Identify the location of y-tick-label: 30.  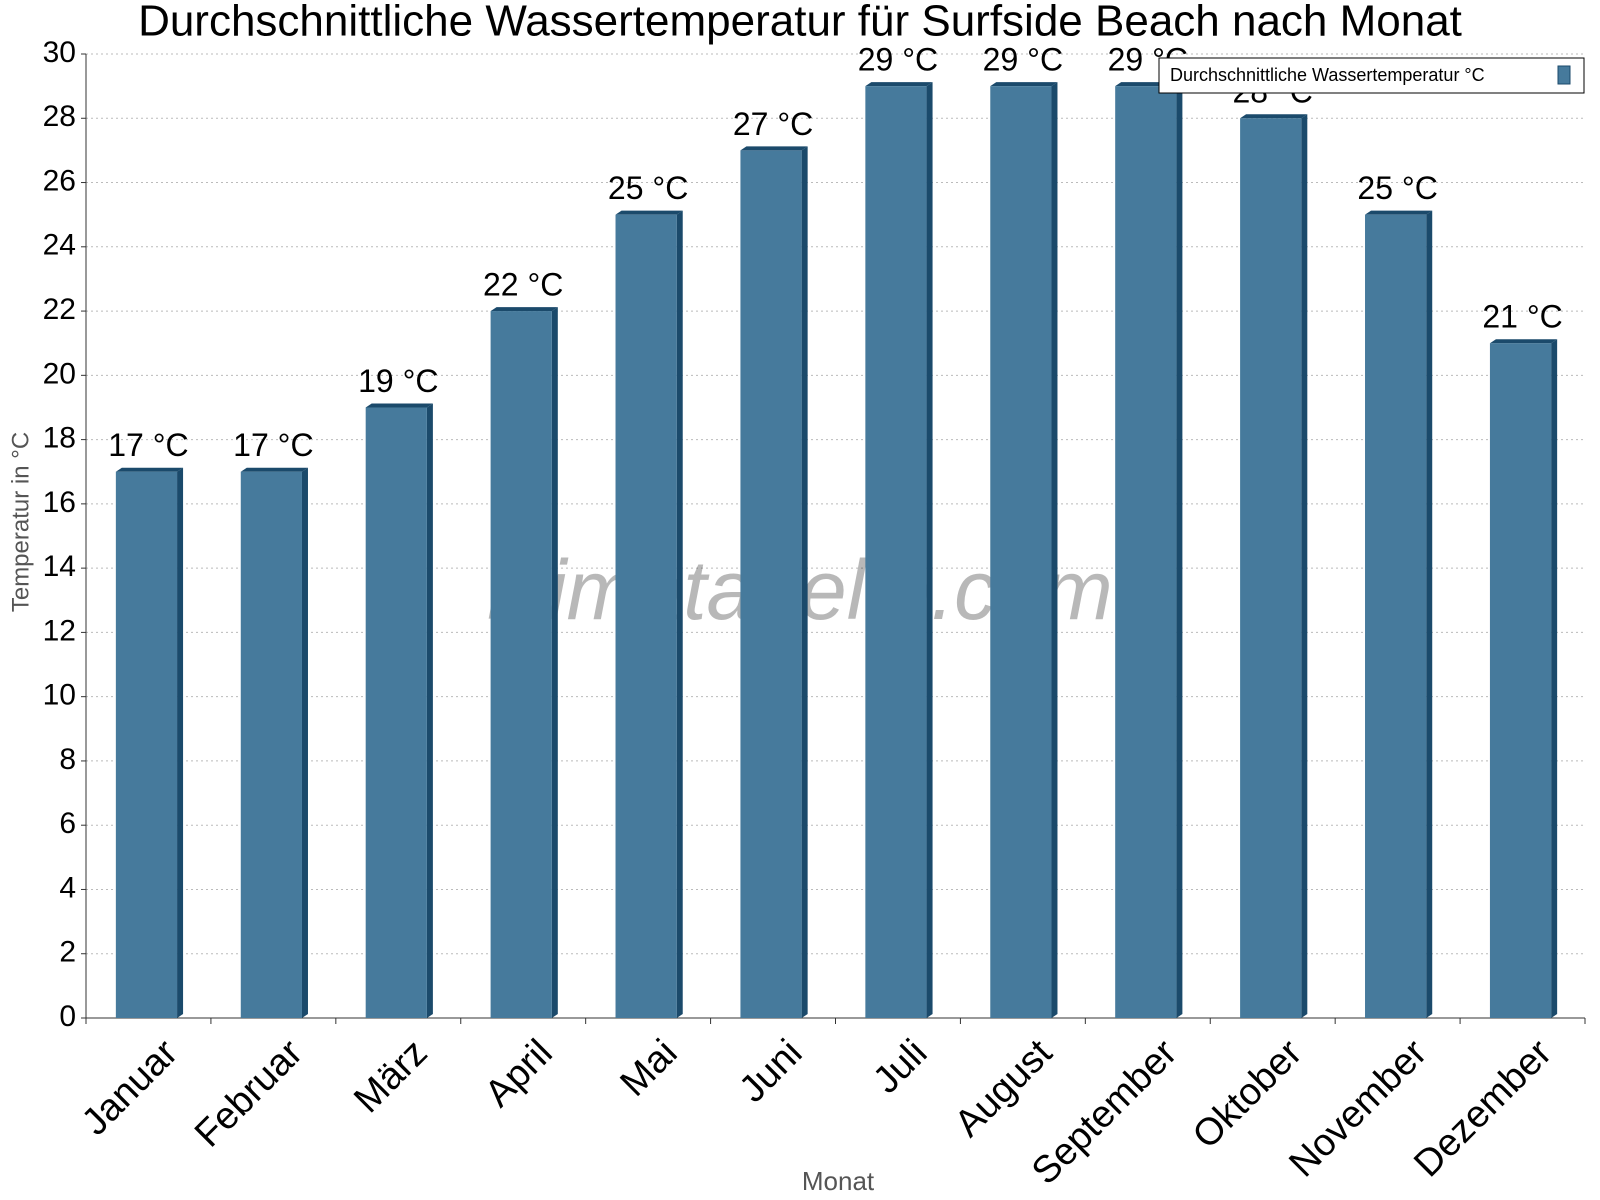
(59, 52).